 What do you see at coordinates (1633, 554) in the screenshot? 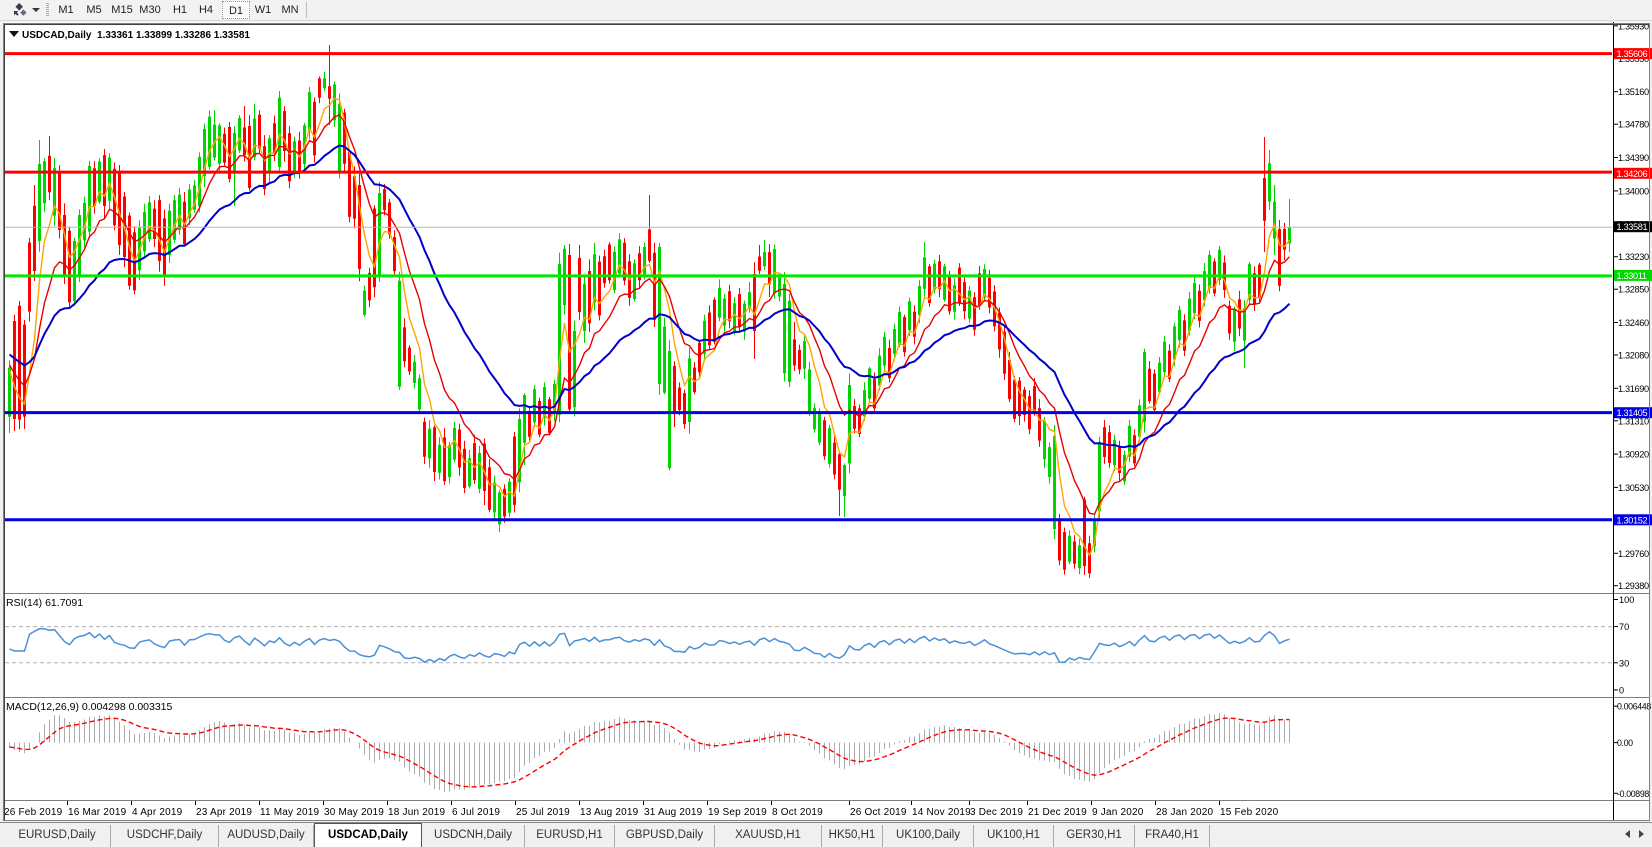
I see `svg-text: 1.29760` at bounding box center [1633, 554].